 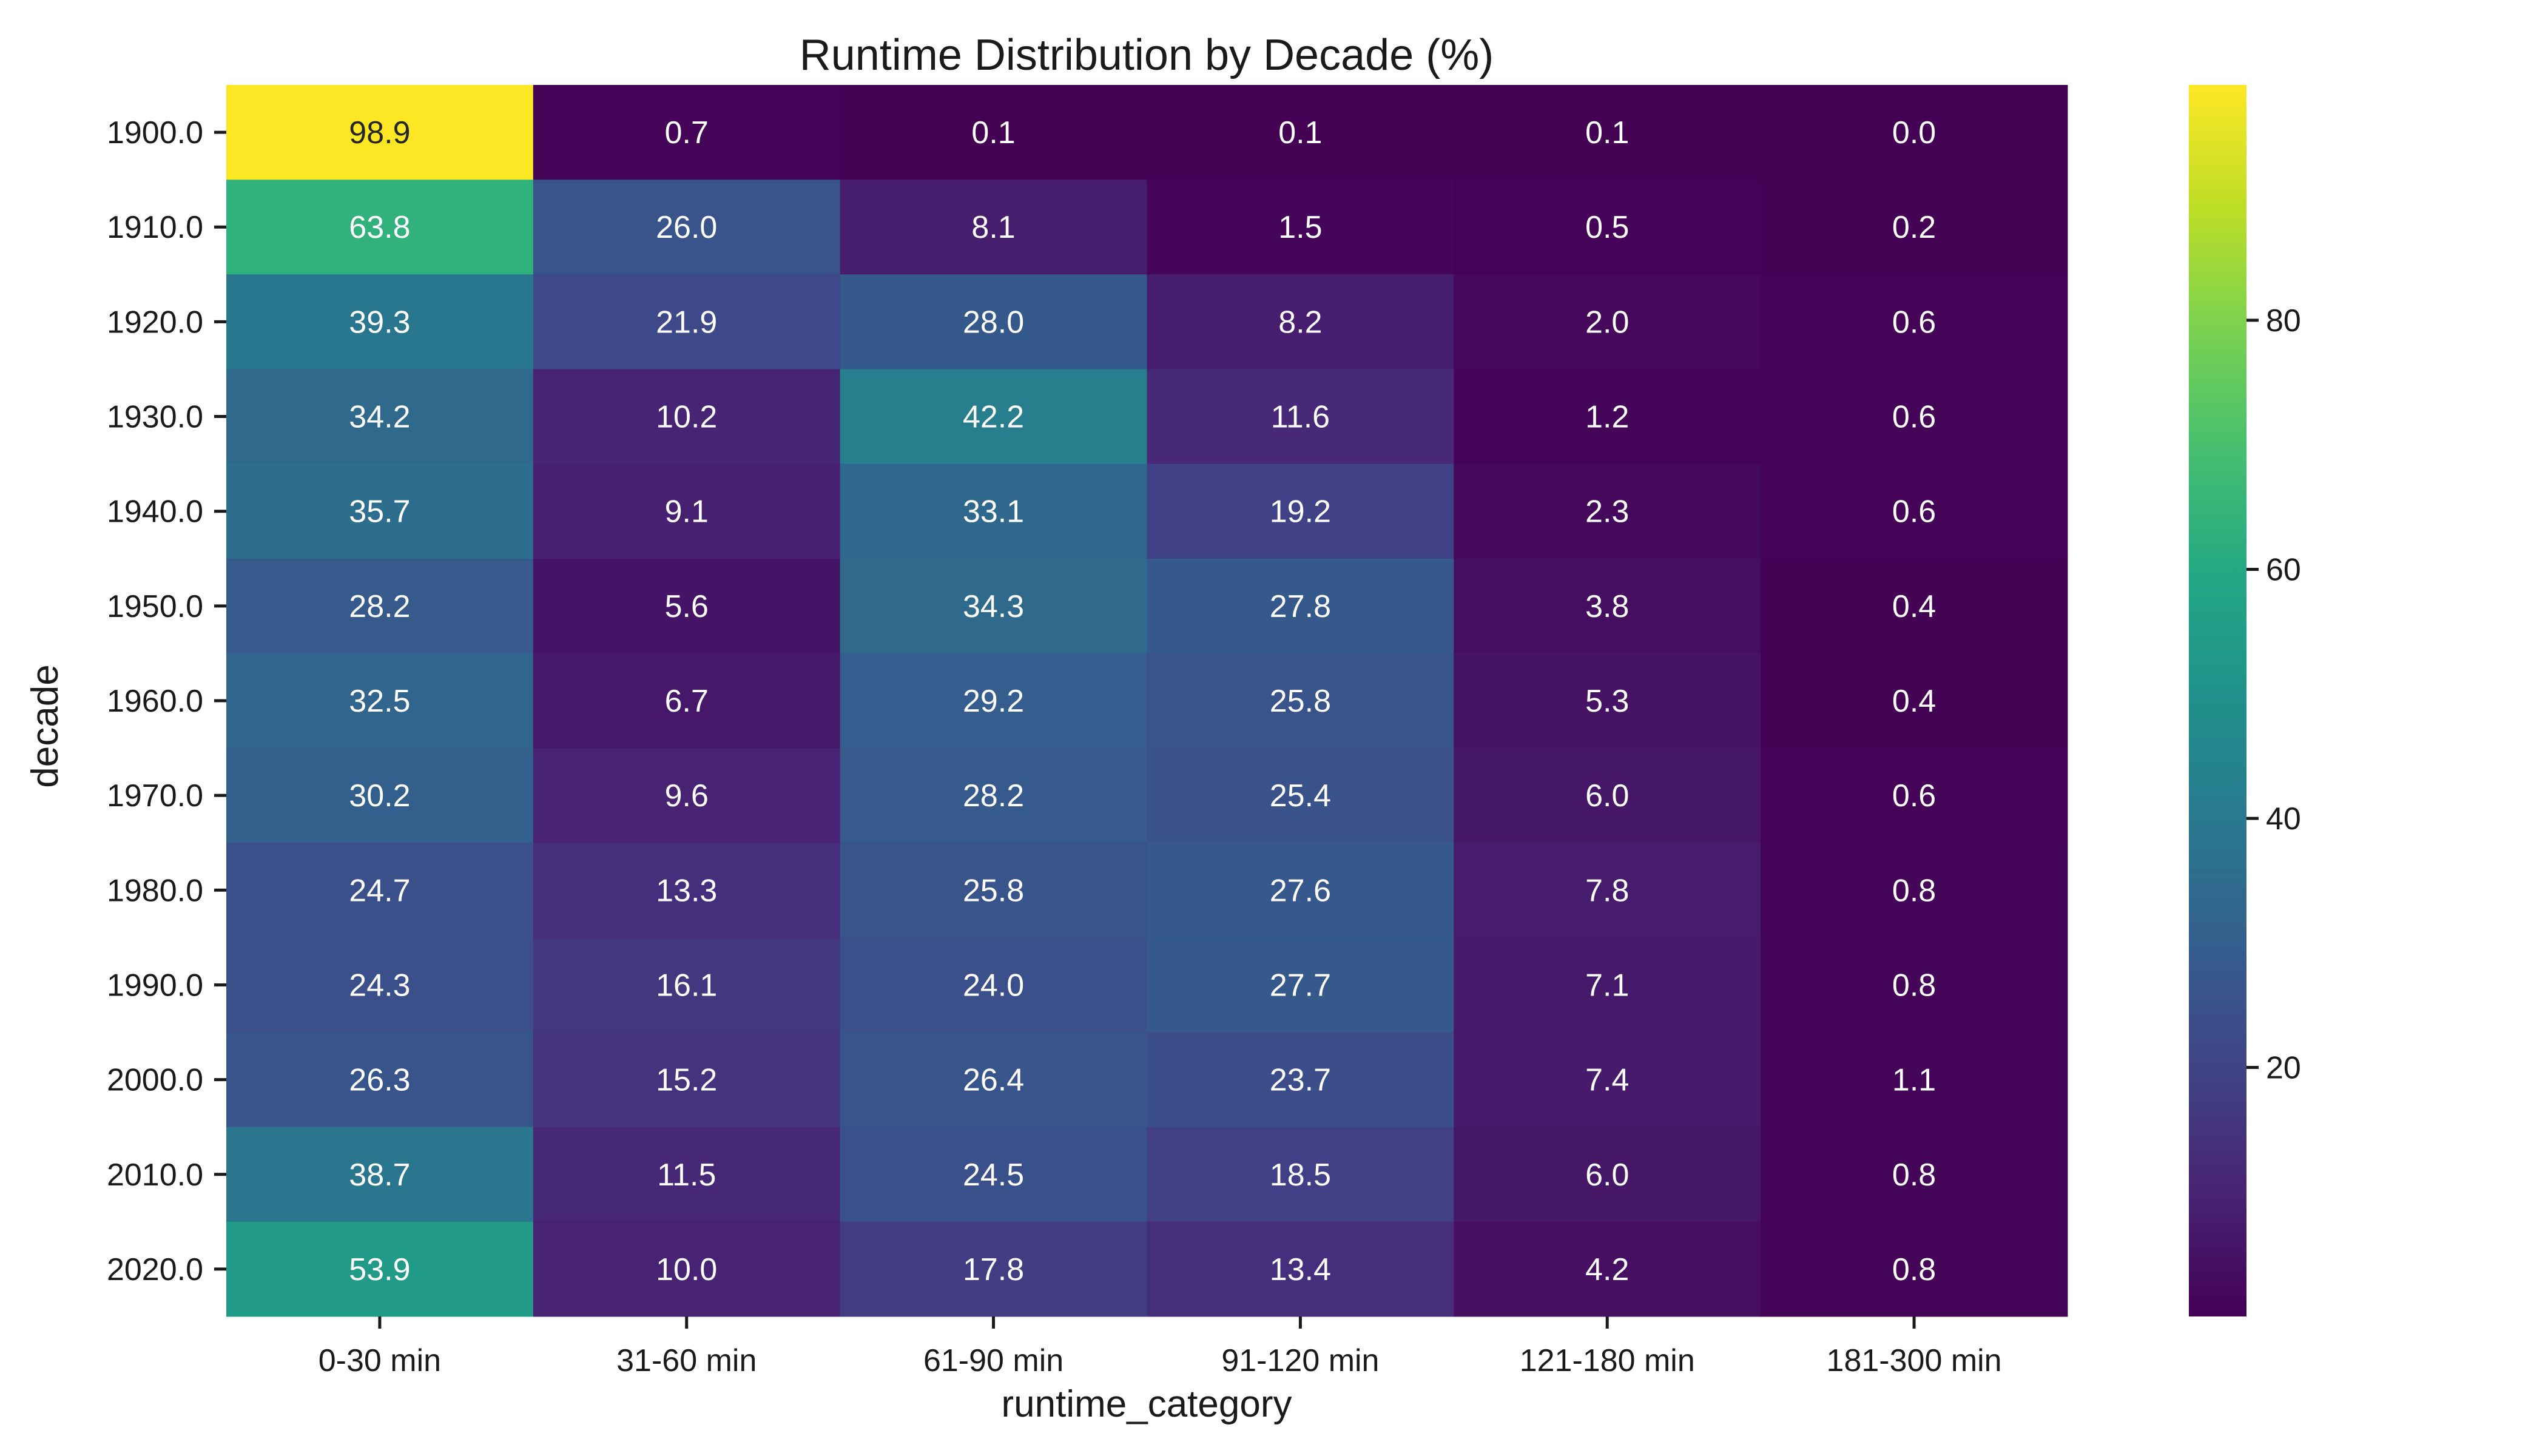 I want to click on cell-value-label: 11.5, so click(x=686, y=1175).